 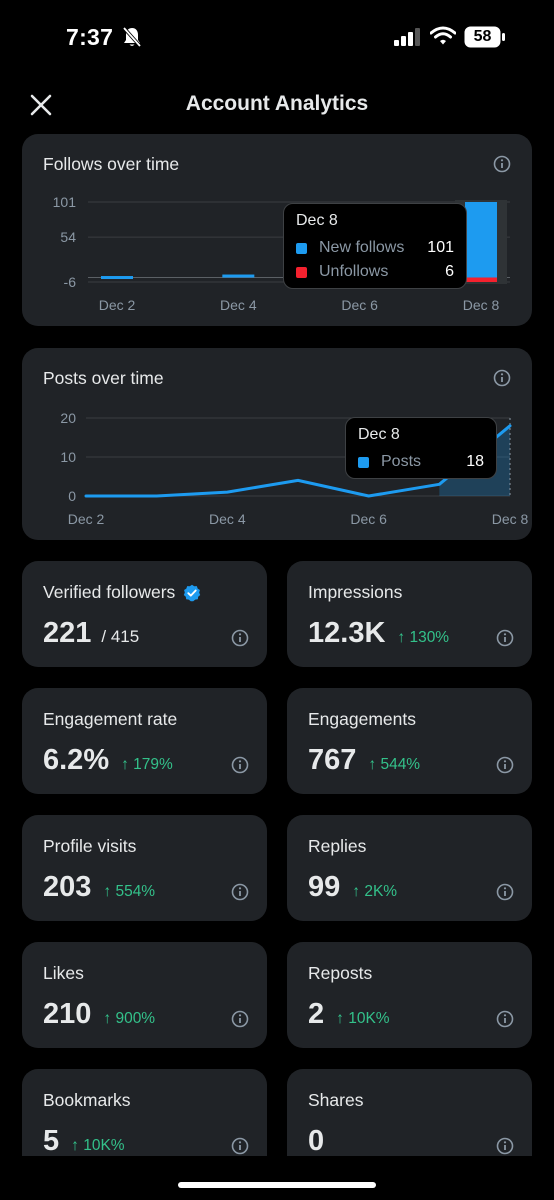 What do you see at coordinates (132, 37) in the screenshot?
I see `bell-slash-icon` at bounding box center [132, 37].